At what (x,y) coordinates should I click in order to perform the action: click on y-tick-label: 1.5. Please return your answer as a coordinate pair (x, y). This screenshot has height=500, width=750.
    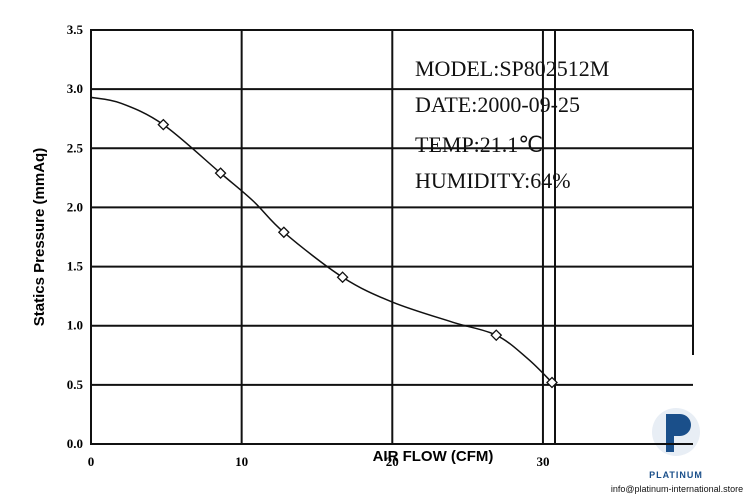
    Looking at the image, I should click on (75, 266).